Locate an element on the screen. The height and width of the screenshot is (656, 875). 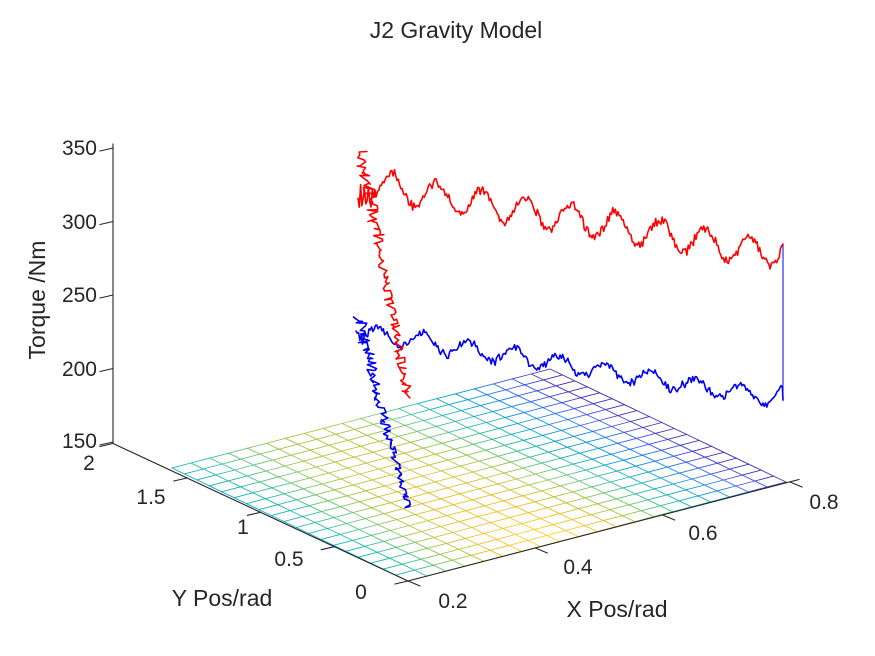
blue-trace-tail is located at coordinates (382, 412).